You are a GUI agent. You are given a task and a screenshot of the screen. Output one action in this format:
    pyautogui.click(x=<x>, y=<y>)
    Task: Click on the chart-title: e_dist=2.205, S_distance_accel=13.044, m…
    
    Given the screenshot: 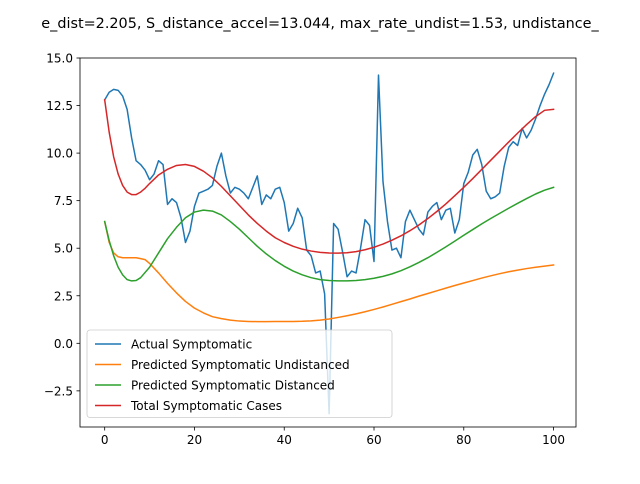 What is the action you would take?
    pyautogui.click(x=320, y=24)
    